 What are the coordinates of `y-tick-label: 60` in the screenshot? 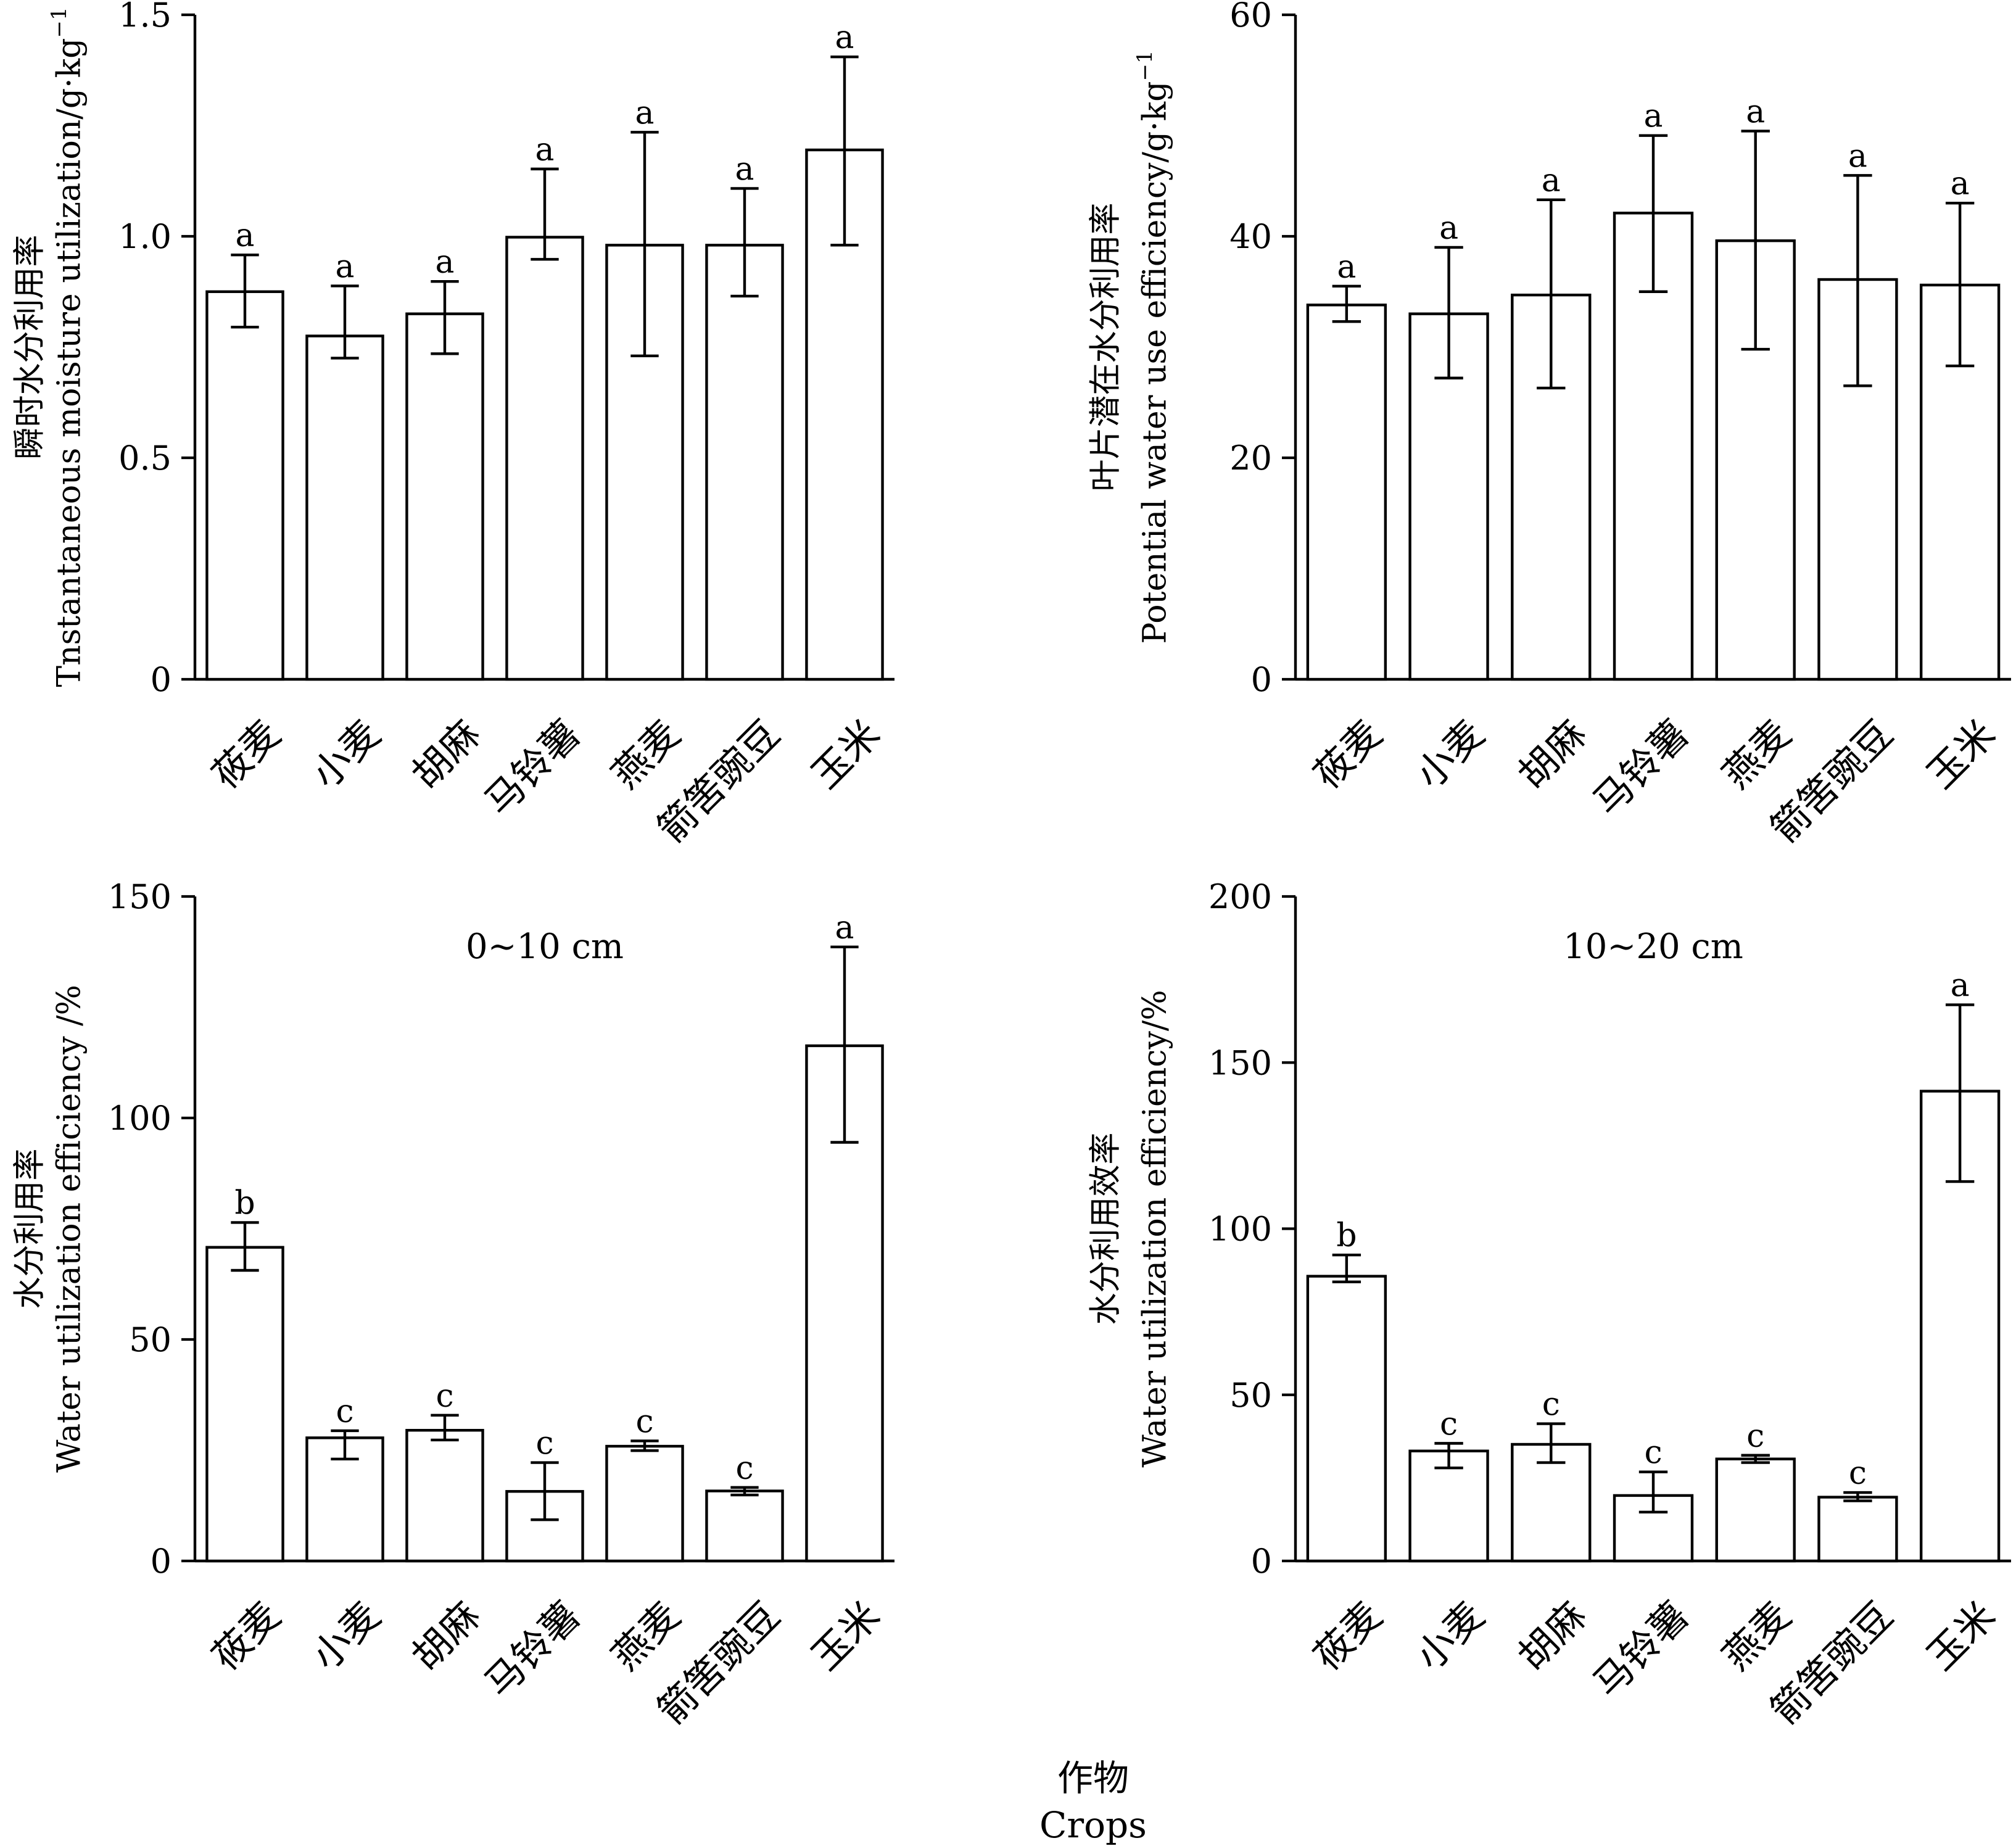 It's located at (1250, 17).